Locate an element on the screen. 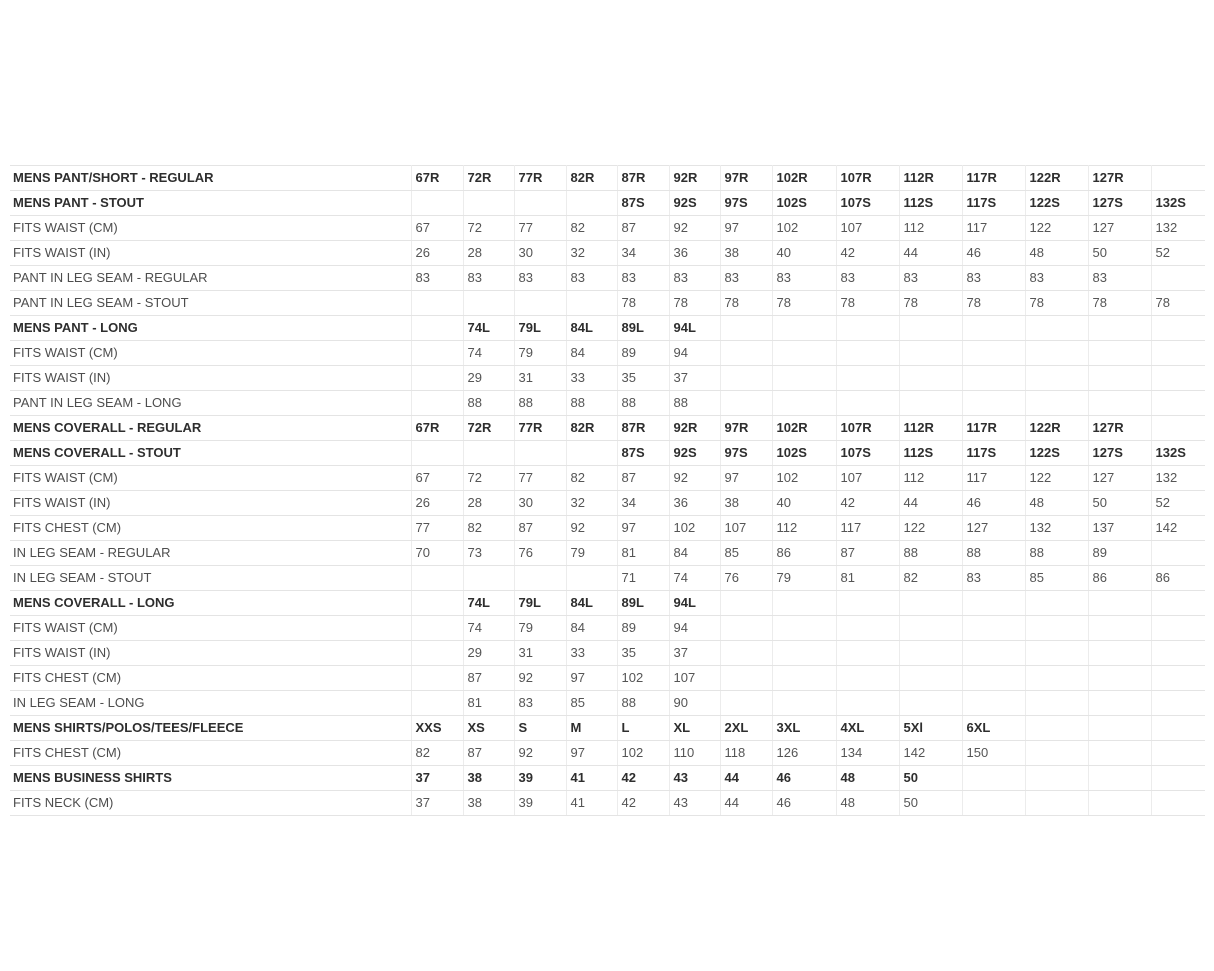 Image resolution: width=1214 pixels, height=971 pixels. size-cell: 112R is located at coordinates (930, 178).